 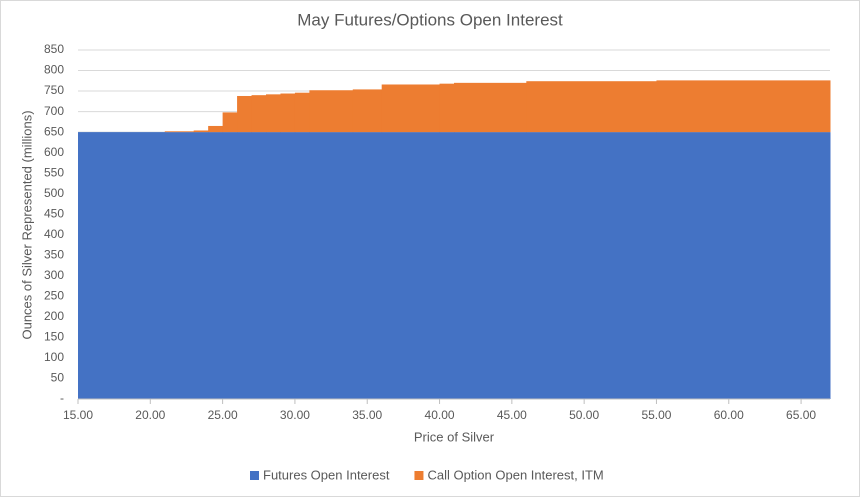 What do you see at coordinates (54, 193) in the screenshot?
I see `y-tick-label: 500` at bounding box center [54, 193].